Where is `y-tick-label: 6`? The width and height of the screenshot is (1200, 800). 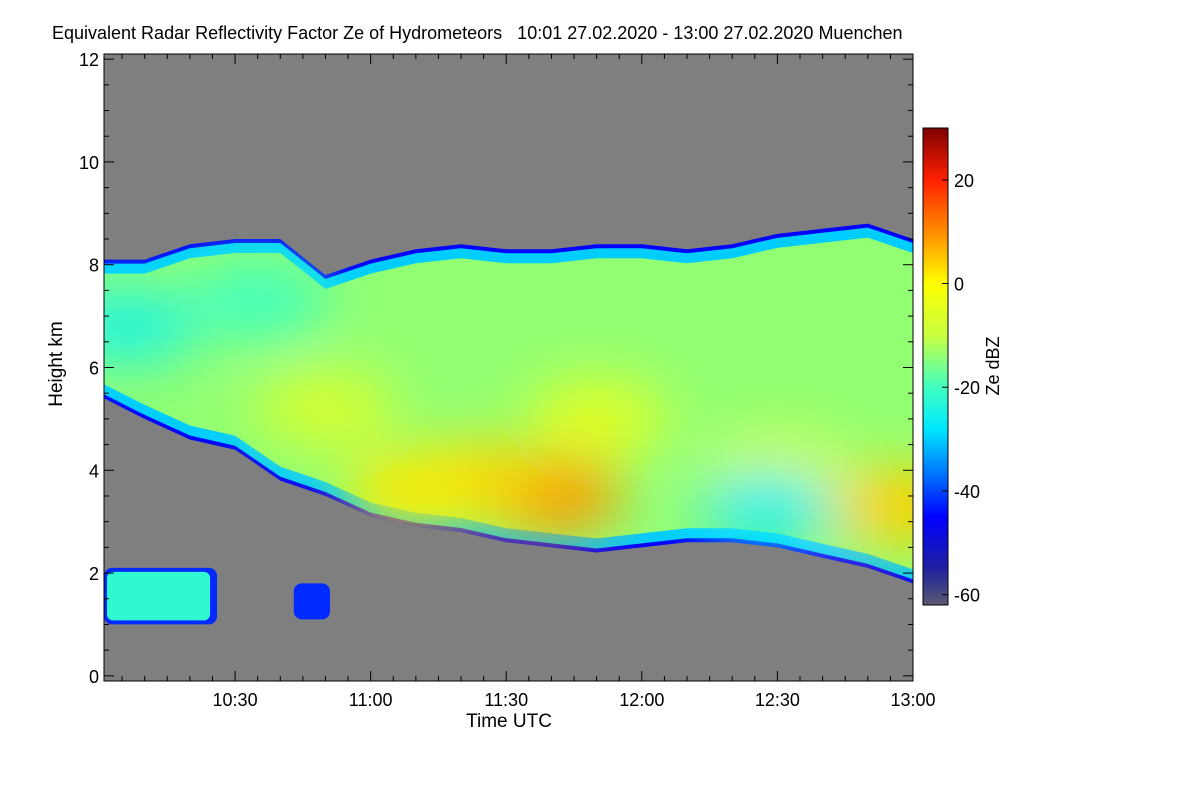 y-tick-label: 6 is located at coordinates (94, 369).